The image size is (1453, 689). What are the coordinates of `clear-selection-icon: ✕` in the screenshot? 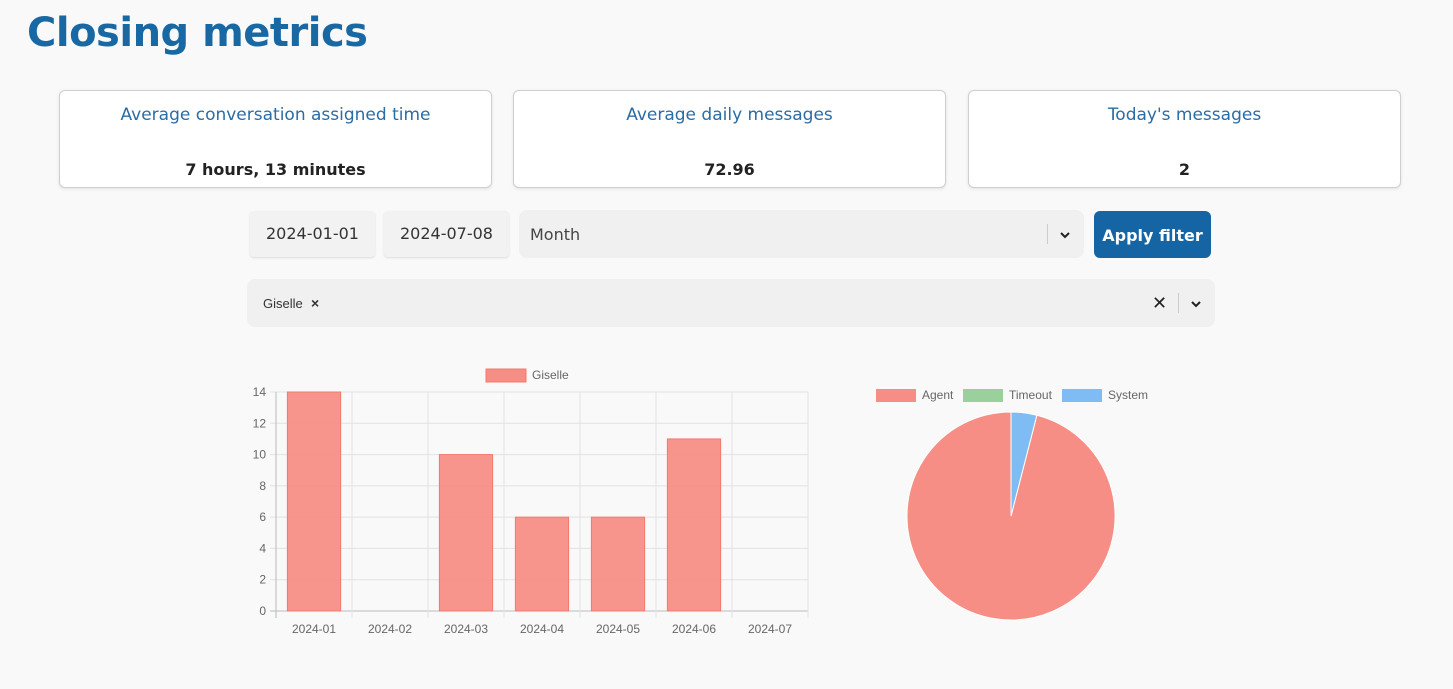 It's located at (1160, 303).